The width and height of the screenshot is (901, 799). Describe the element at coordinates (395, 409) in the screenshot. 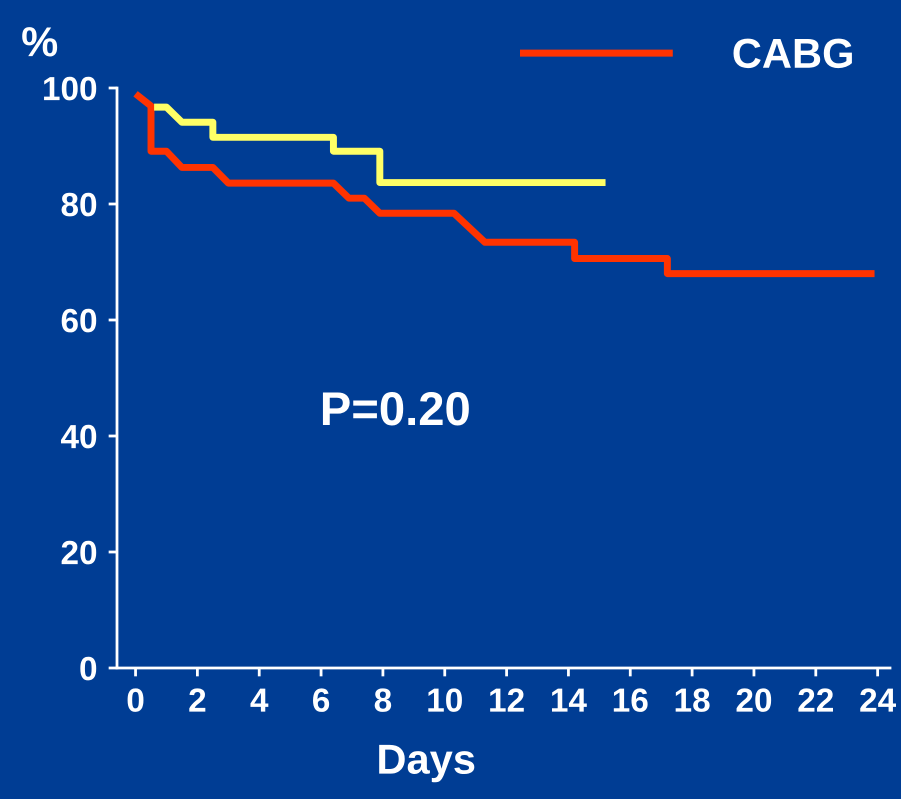

I see `annotation: P=0.20` at that location.